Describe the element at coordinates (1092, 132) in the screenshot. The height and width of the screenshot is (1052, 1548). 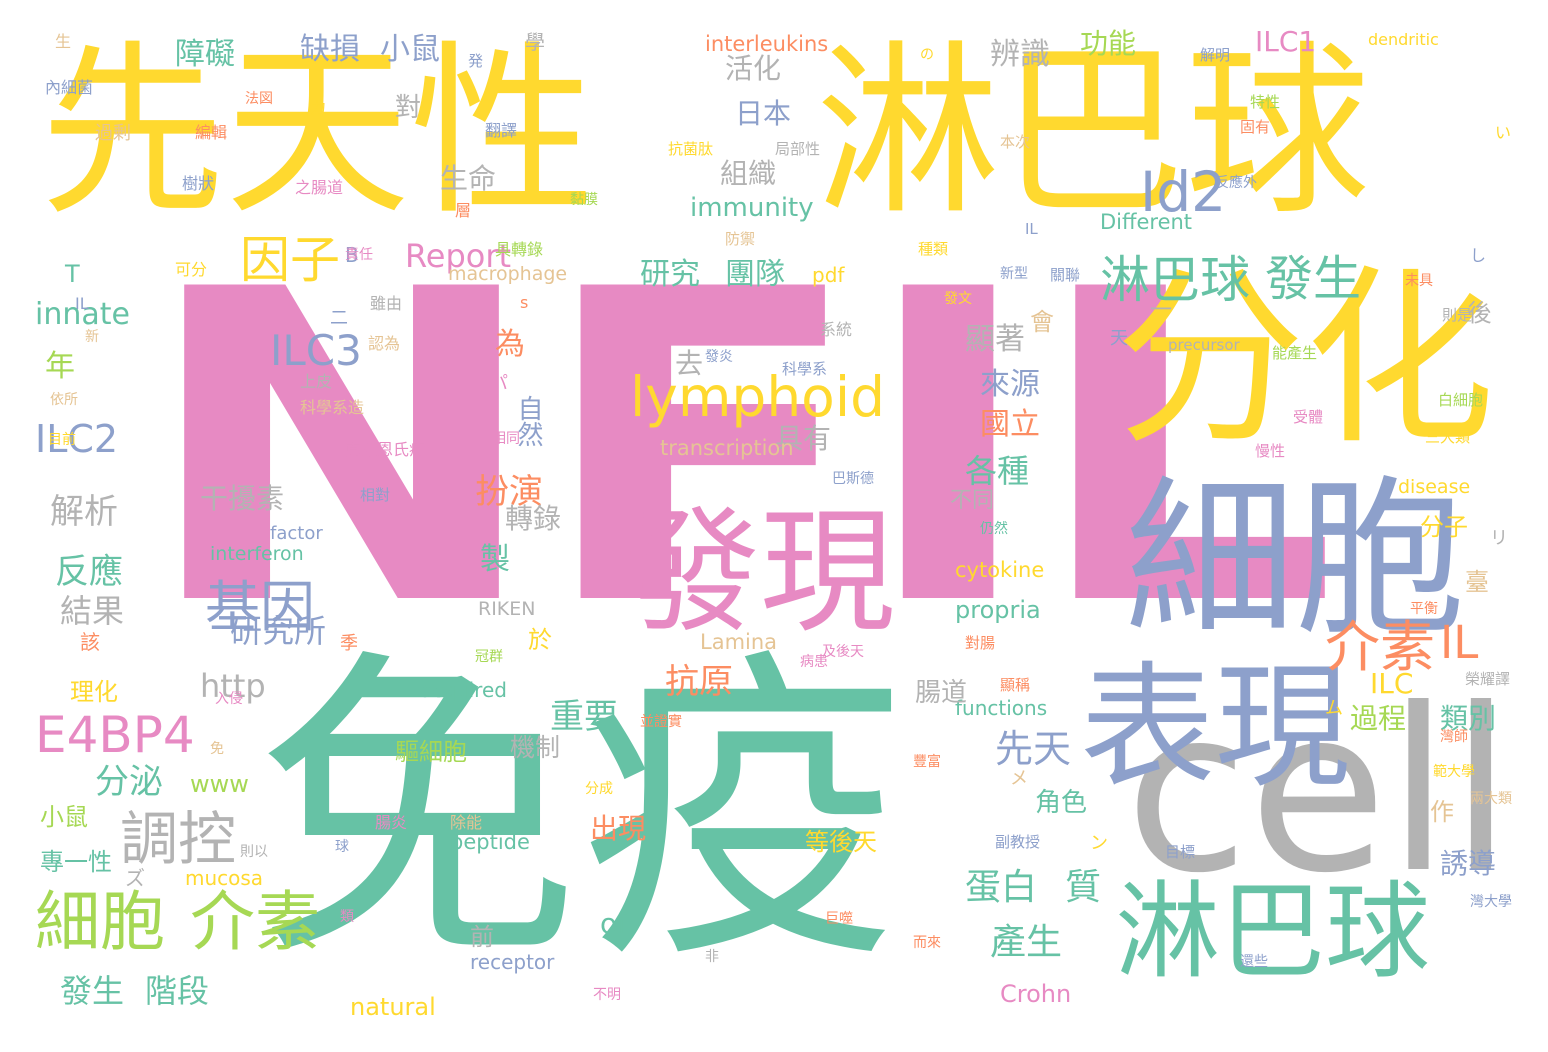
I see `cloud-word: 淋巴球` at that location.